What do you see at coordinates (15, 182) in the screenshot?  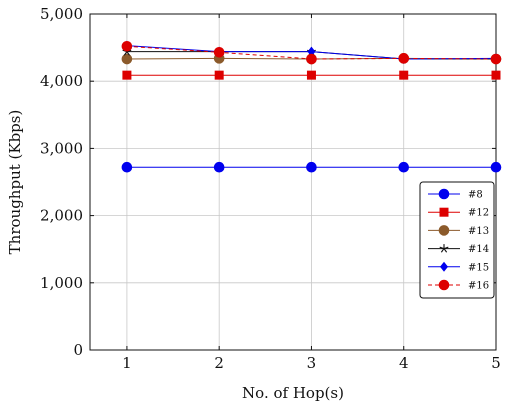 I see `y-axis-label: Throughput (Kbps)` at bounding box center [15, 182].